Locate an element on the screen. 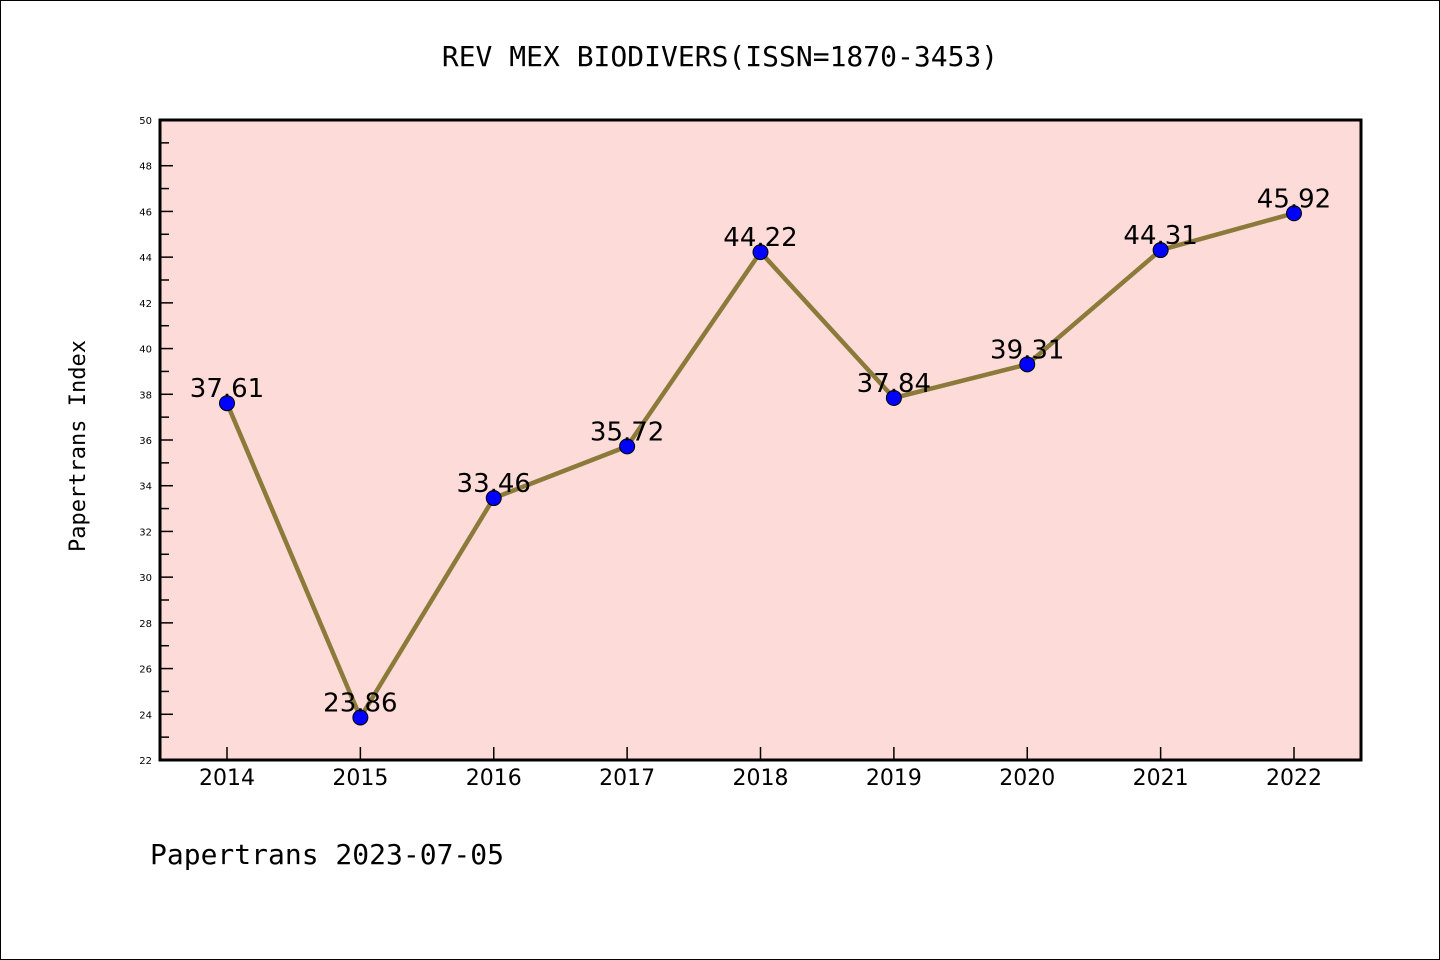  chart-title: REV MEX BIODIVERS(ISSN=1870-3453) is located at coordinates (720, 56).